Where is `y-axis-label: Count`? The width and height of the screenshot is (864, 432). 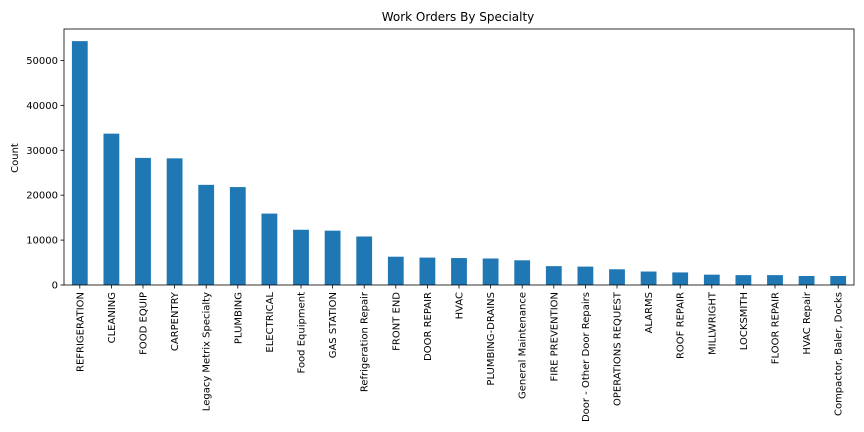
y-axis-label: Count is located at coordinates (15, 158).